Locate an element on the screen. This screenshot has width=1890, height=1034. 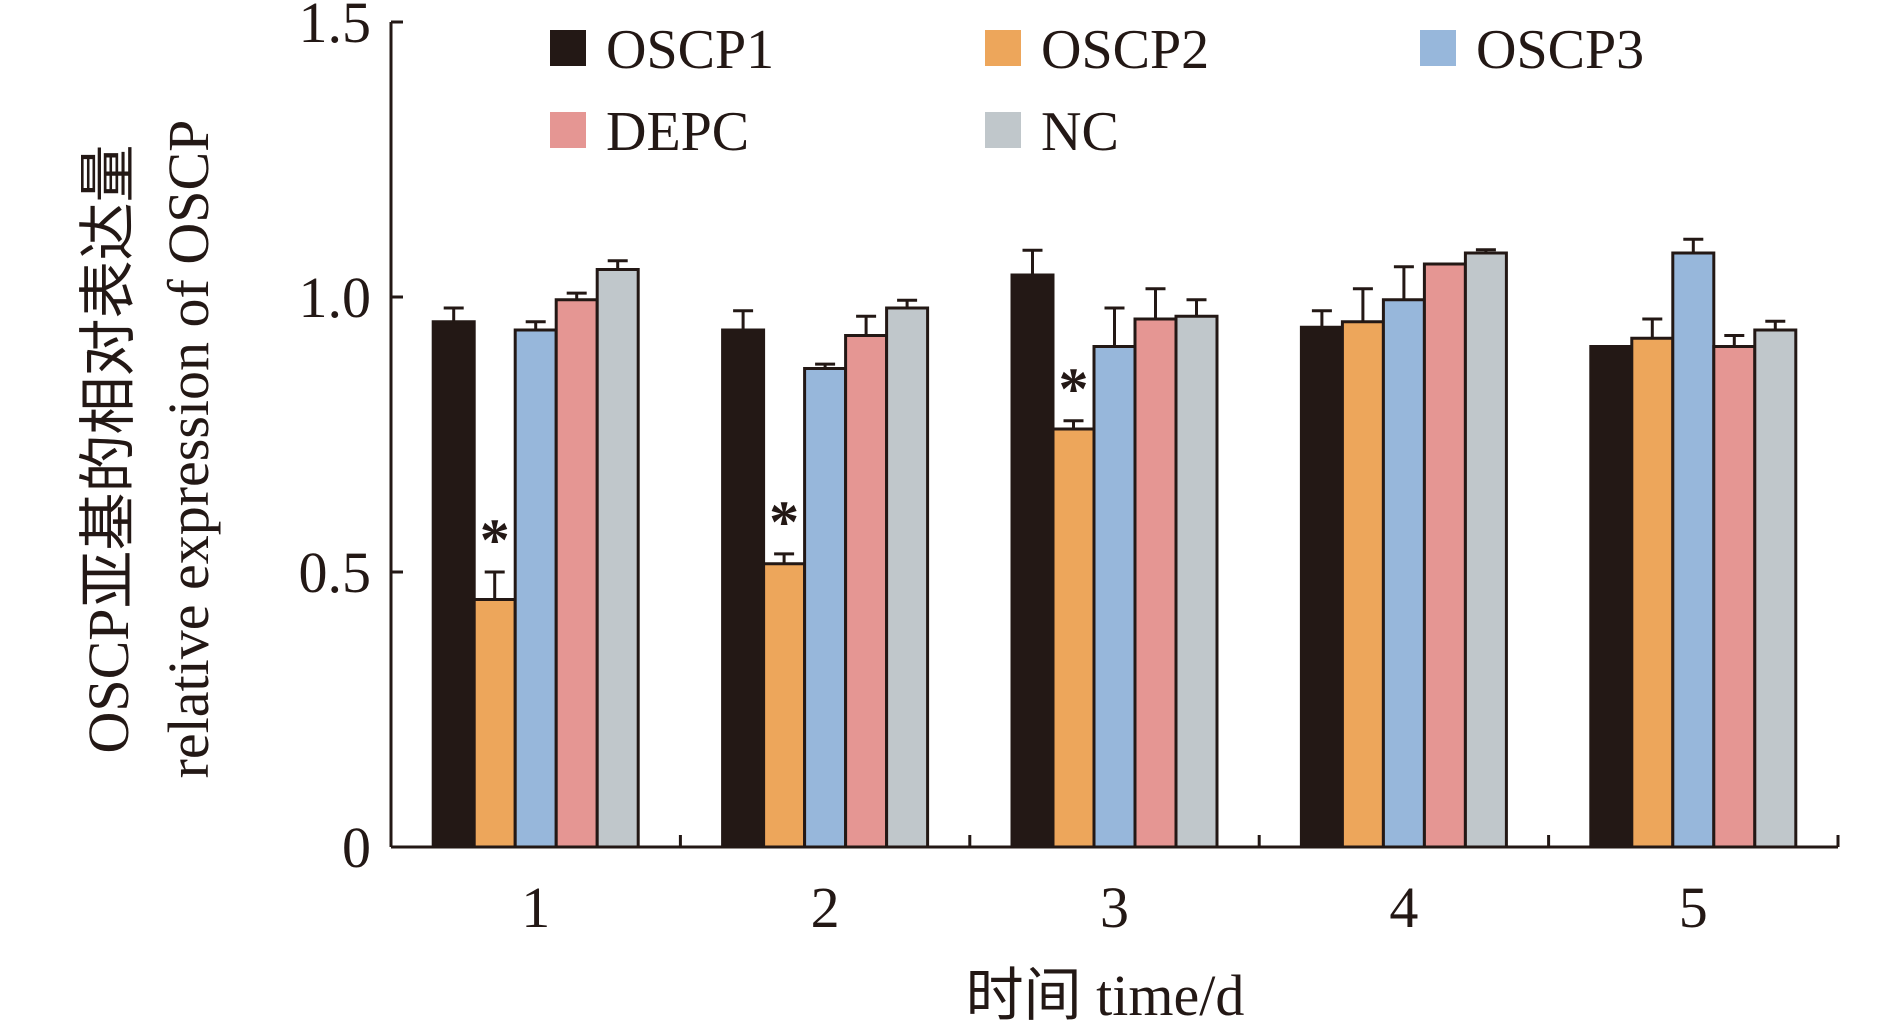
legend-swatch-nc is located at coordinates (1003, 130).